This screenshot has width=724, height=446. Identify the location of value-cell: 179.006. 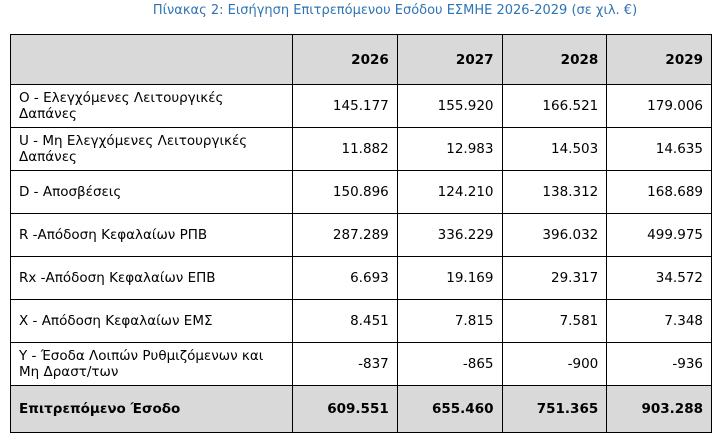
(659, 106).